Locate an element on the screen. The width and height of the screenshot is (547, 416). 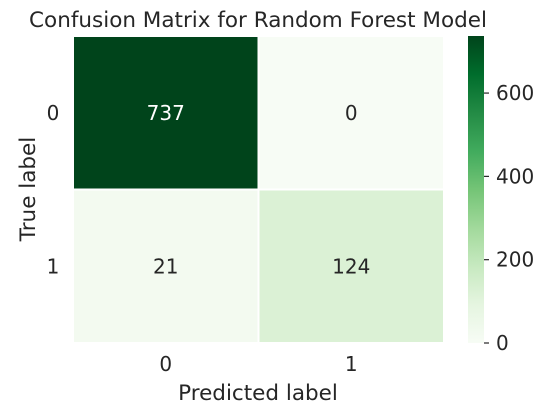
cell-value-label-0-0: 737 is located at coordinates (166, 113).